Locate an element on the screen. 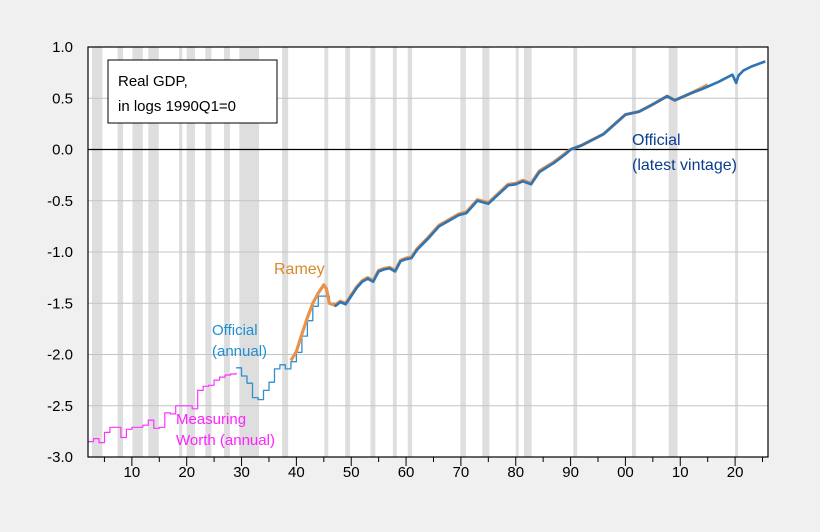 This screenshot has width=820, height=532. measuring-worth-label-1: Measuring is located at coordinates (211, 419).